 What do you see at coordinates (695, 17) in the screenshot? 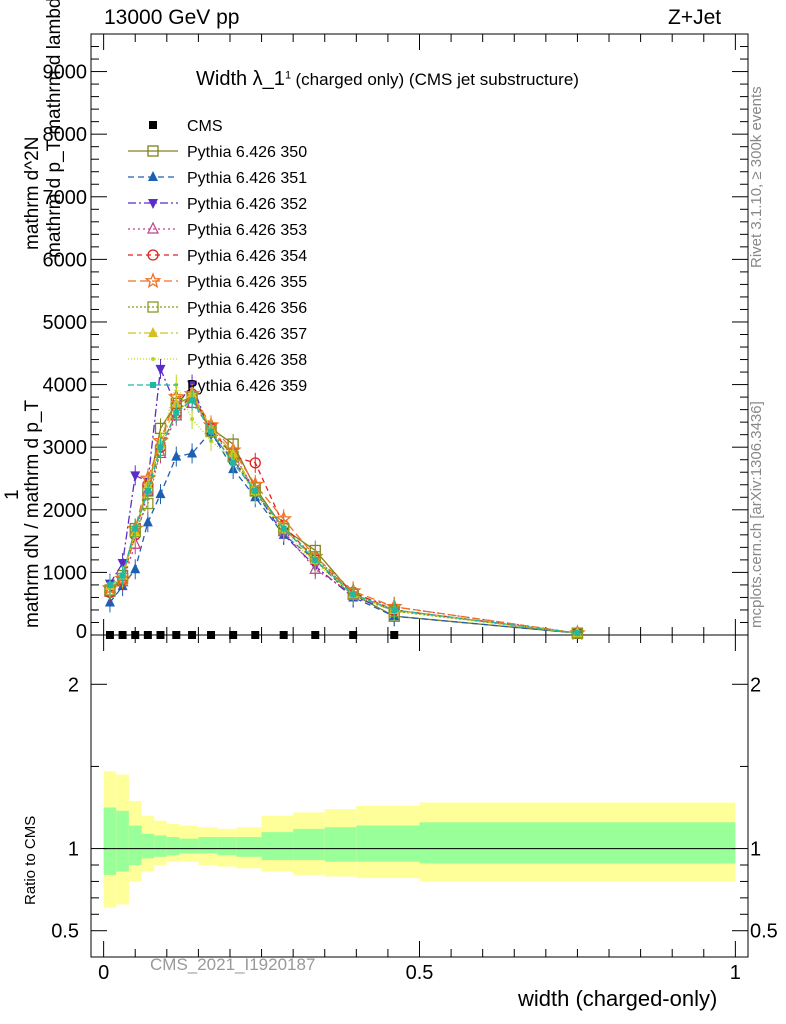
I see `process-label: Z+Jet` at bounding box center [695, 17].